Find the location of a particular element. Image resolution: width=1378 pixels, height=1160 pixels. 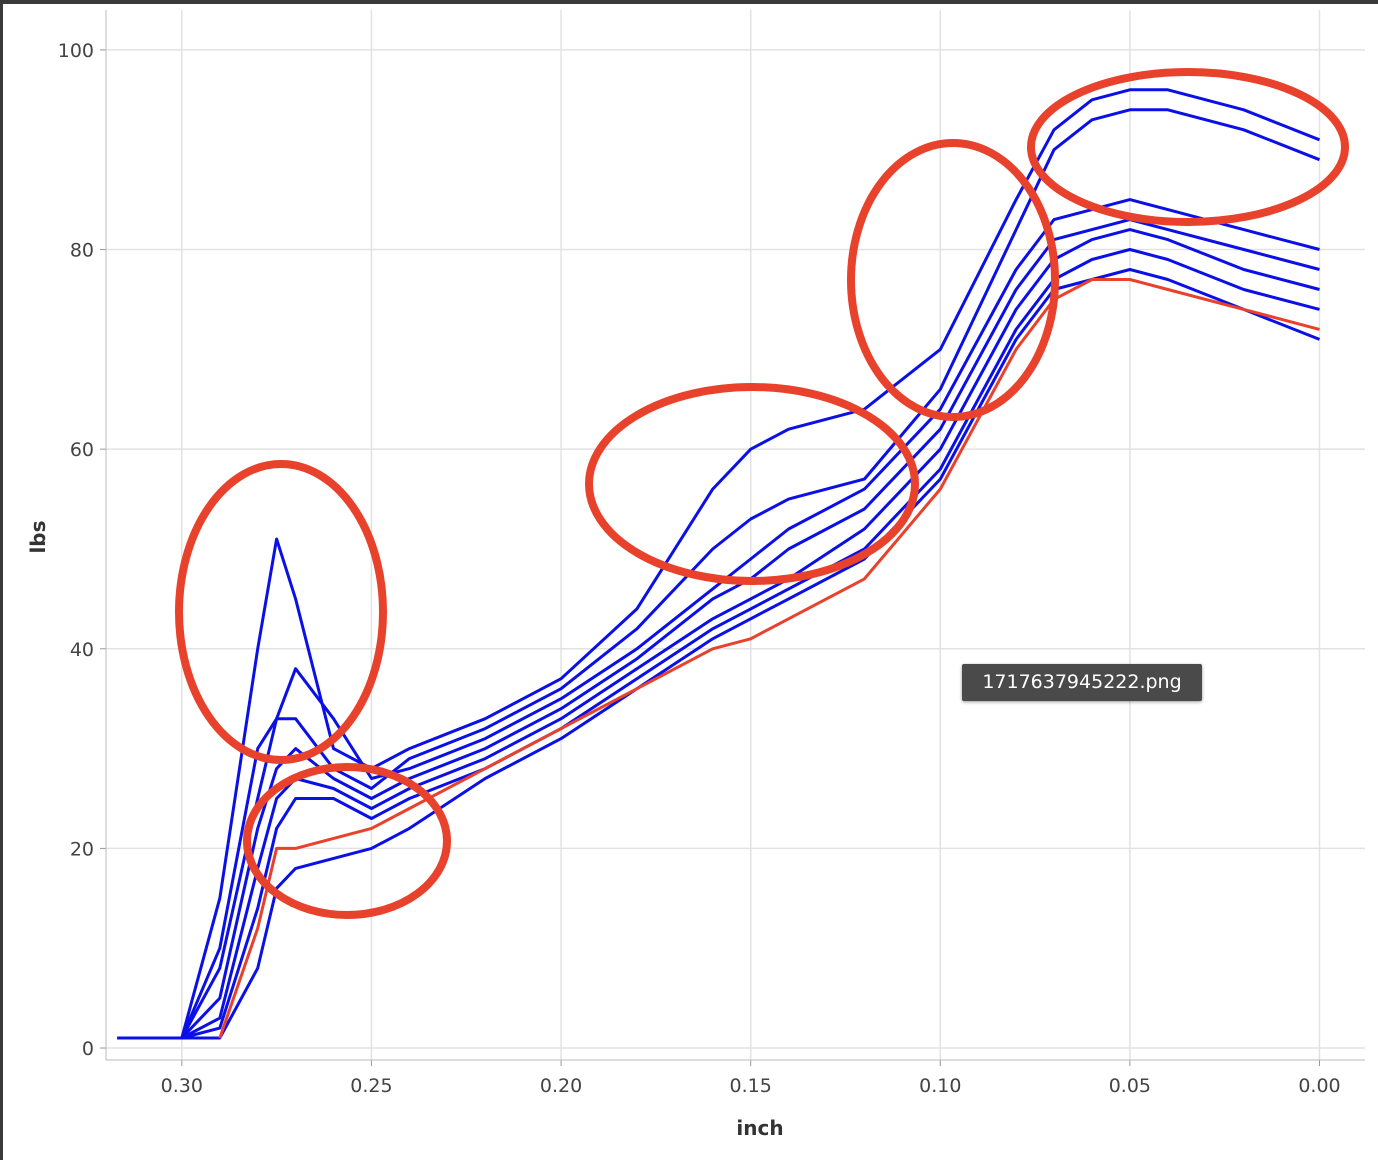

x-tick-label: 0.15 is located at coordinates (751, 1086).